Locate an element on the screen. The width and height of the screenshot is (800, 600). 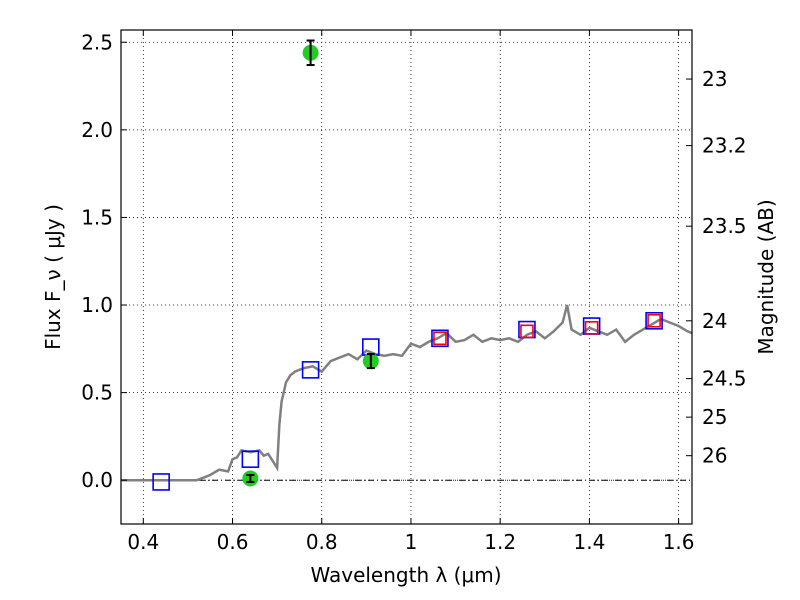
y-tick-label: 2.0 is located at coordinates (97, 130).